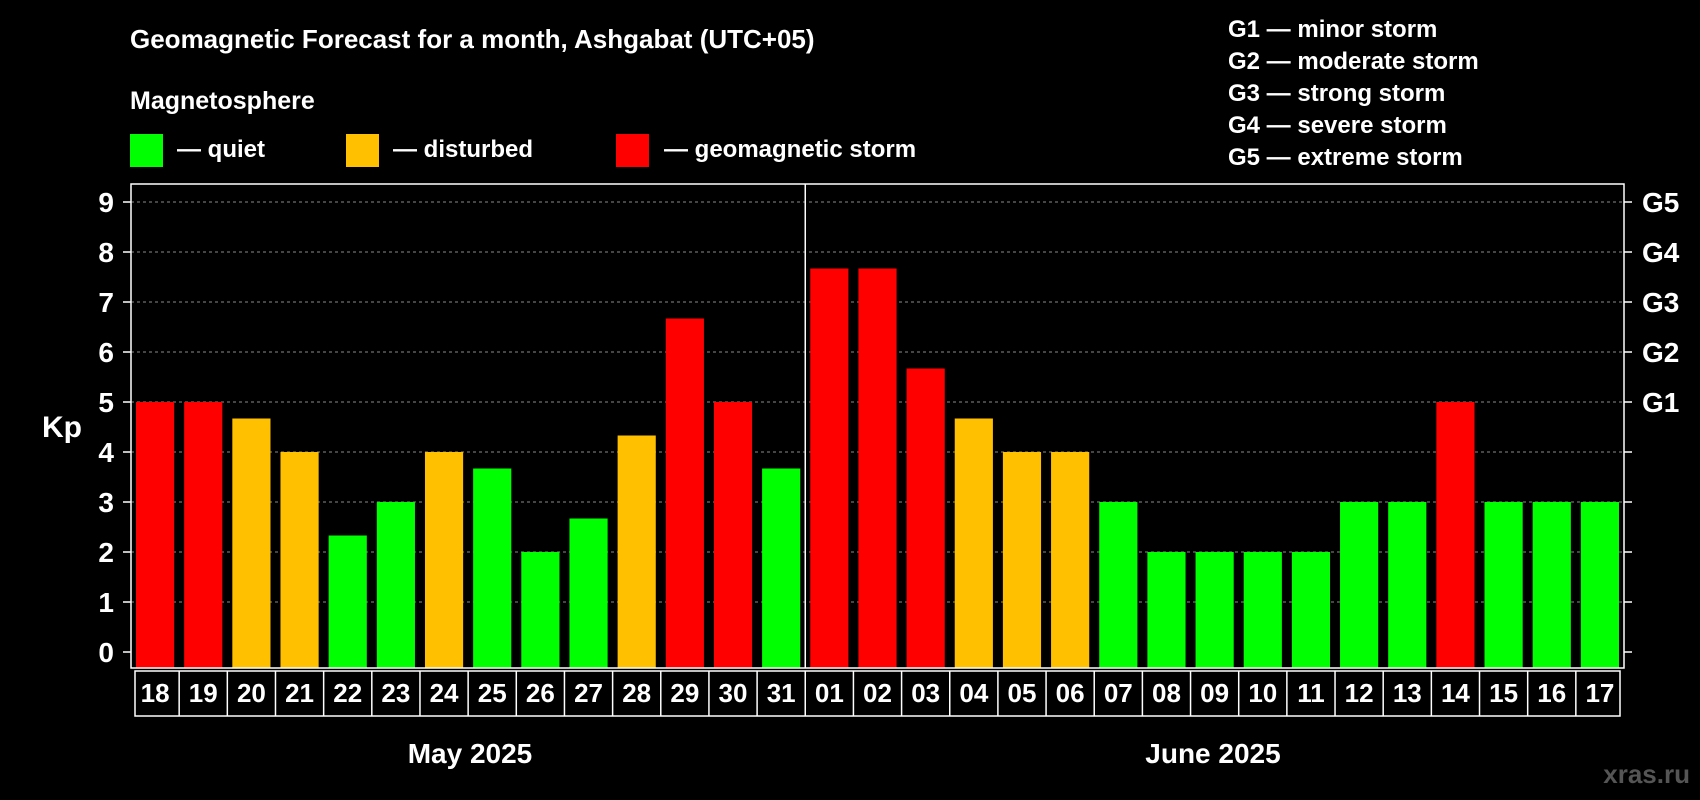 This screenshot has height=800, width=1700. What do you see at coordinates (1070, 693) in the screenshot?
I see `x-tick-label: 06` at bounding box center [1070, 693].